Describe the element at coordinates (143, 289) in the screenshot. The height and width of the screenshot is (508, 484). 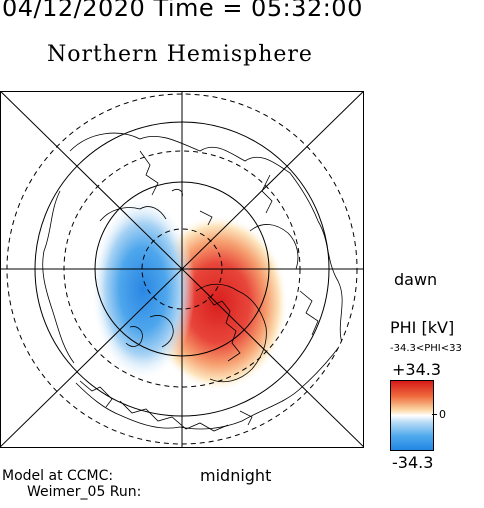
I see `negative-potential-cell` at that location.